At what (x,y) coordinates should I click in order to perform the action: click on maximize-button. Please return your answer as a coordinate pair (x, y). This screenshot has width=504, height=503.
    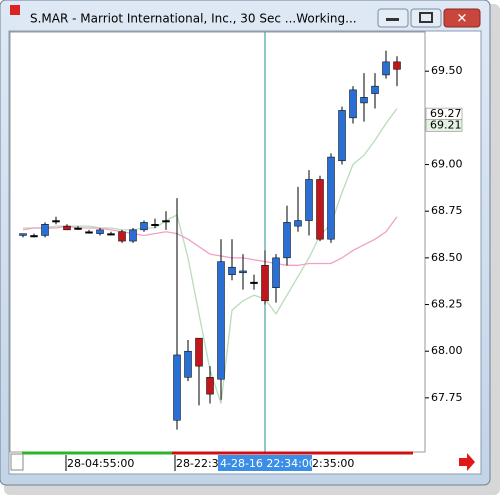
    Looking at the image, I should click on (426, 18).